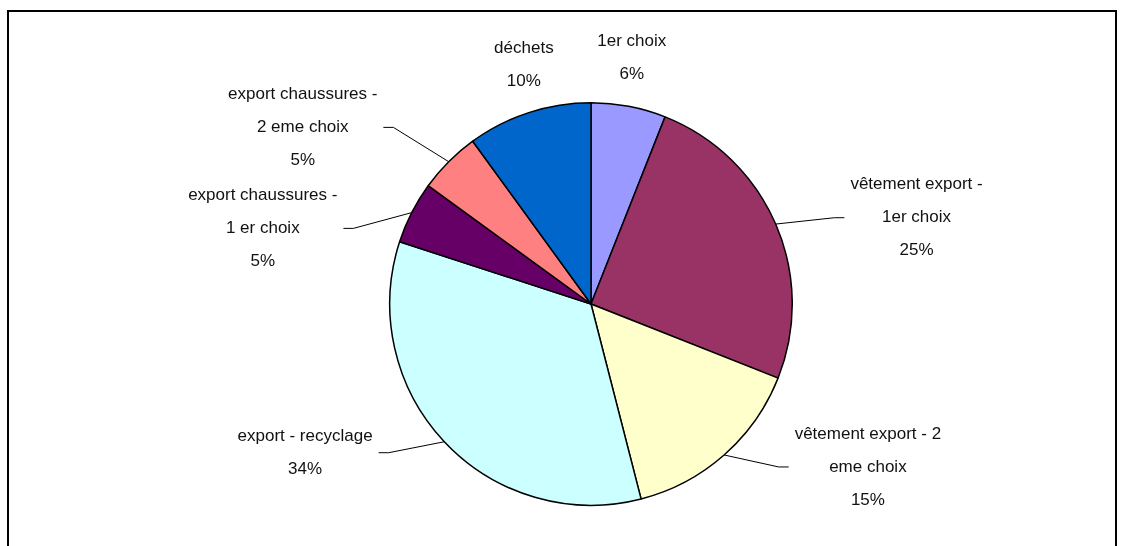 The image size is (1130, 546). I want to click on slice-label: 1er choix, so click(632, 40).